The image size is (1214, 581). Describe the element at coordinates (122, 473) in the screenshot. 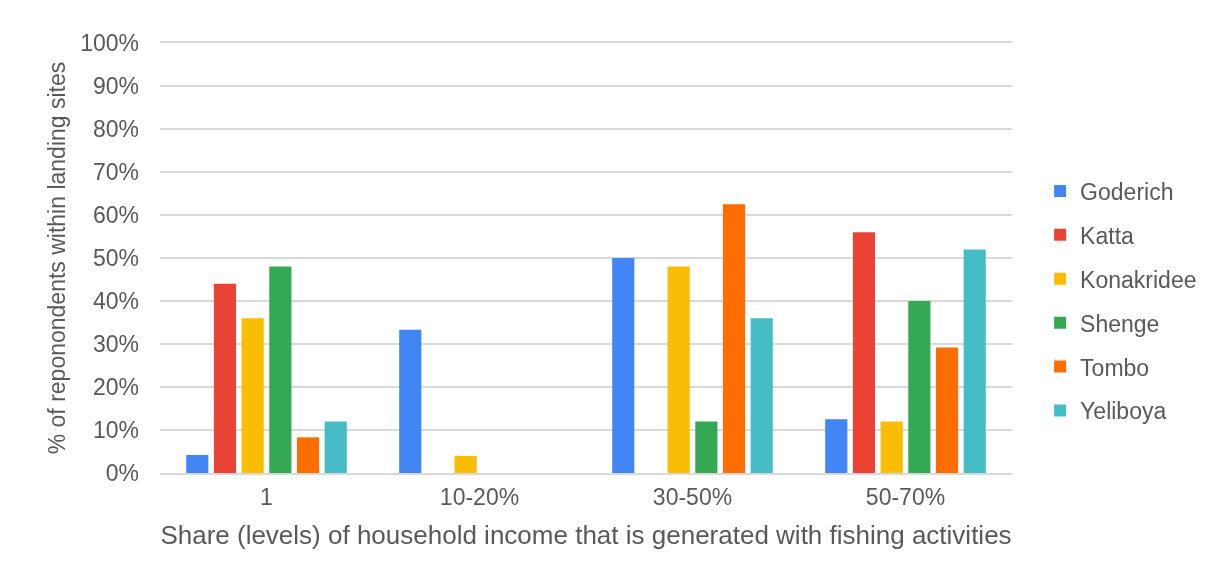

I see `y-tick-label: 0%` at that location.